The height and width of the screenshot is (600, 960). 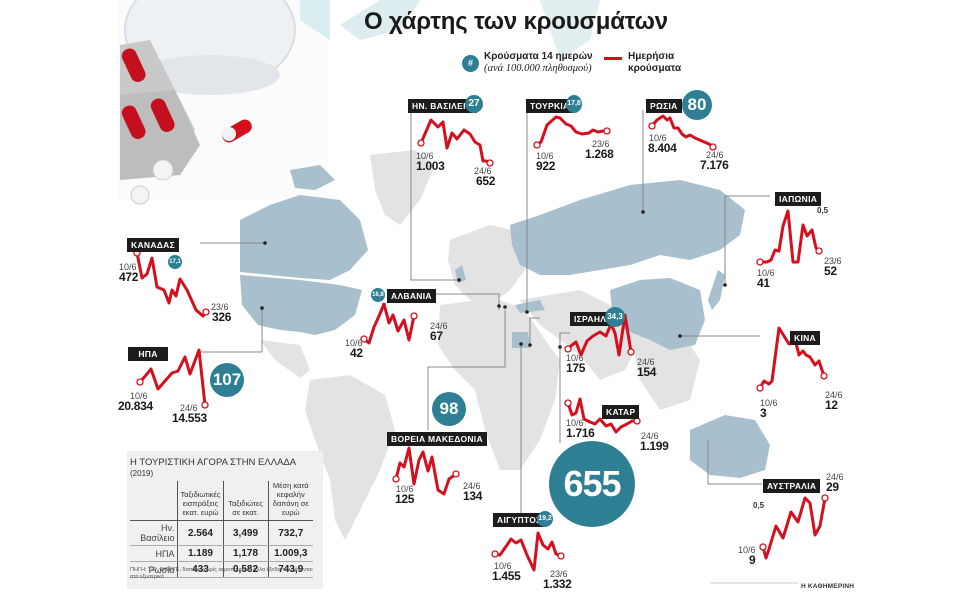 I want to click on end-value-russia: 7.176, so click(x=714, y=165).